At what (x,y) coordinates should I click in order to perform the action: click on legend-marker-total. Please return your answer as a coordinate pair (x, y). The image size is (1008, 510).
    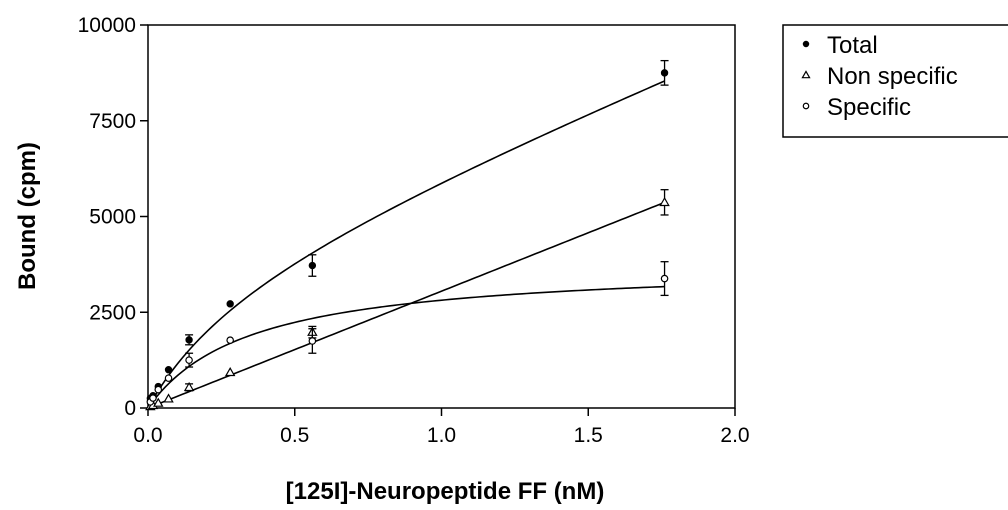
    Looking at the image, I should click on (806, 44).